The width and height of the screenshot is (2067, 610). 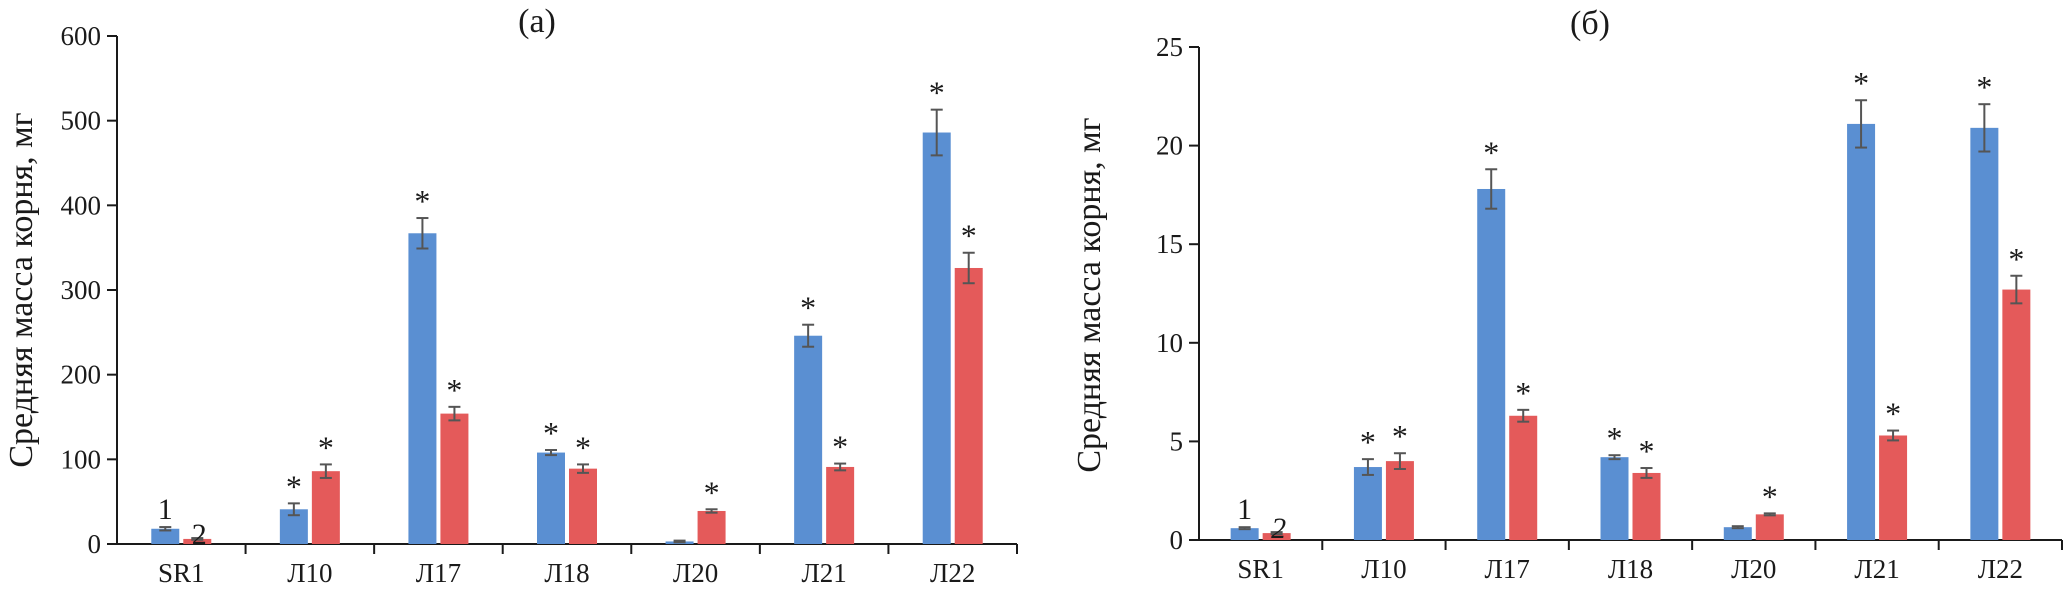 What do you see at coordinates (81, 375) in the screenshot?
I see `y-tick-label: 200` at bounding box center [81, 375].